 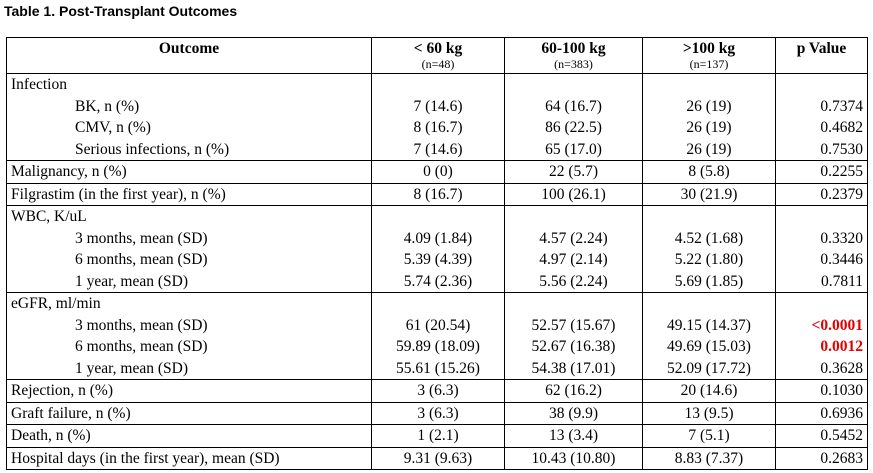 I want to click on row-label: Filgrastim (in the first year), n (%), so click(x=189, y=194).